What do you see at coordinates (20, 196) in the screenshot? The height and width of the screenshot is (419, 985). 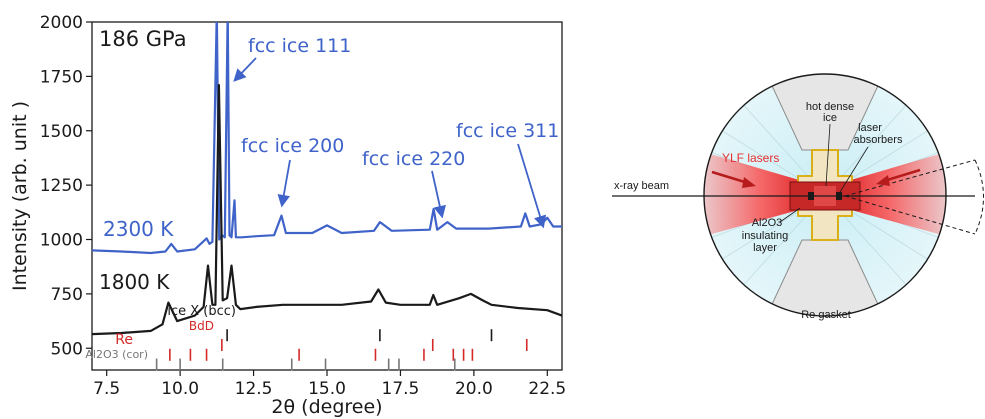 I see `y-axis-label: Intensity (arb. unit )` at bounding box center [20, 196].